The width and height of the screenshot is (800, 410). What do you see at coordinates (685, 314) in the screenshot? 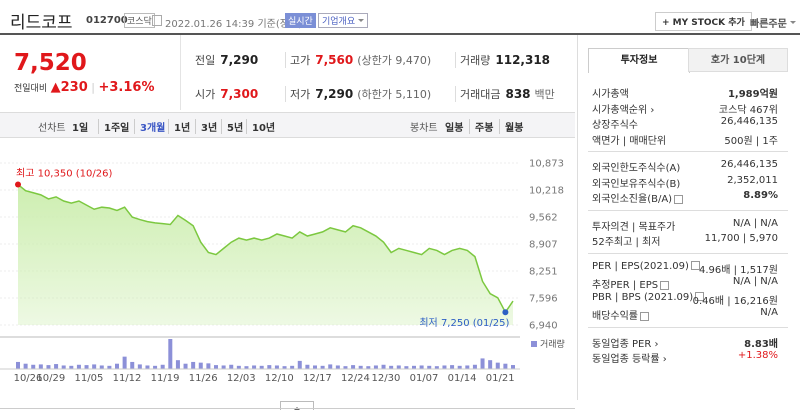
I see `info-row: 배당수익률 N/A` at bounding box center [685, 314].